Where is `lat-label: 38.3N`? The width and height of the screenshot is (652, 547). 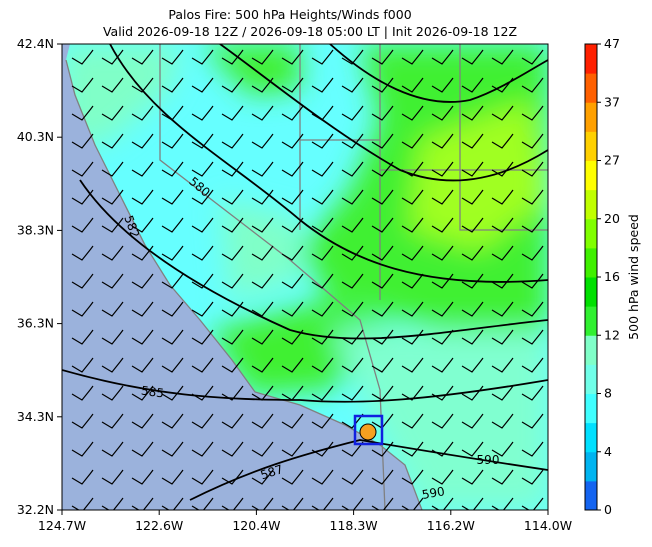
lat-label: 38.3N is located at coordinates (35, 229).